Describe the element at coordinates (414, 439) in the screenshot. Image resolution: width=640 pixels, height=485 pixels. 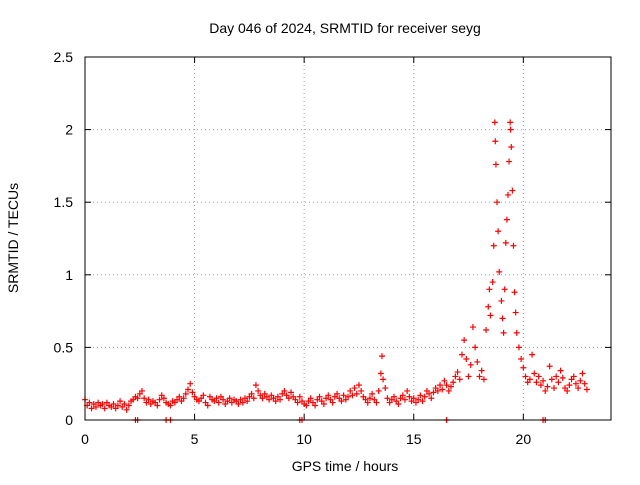
I see `x-tick-label: 15` at that location.